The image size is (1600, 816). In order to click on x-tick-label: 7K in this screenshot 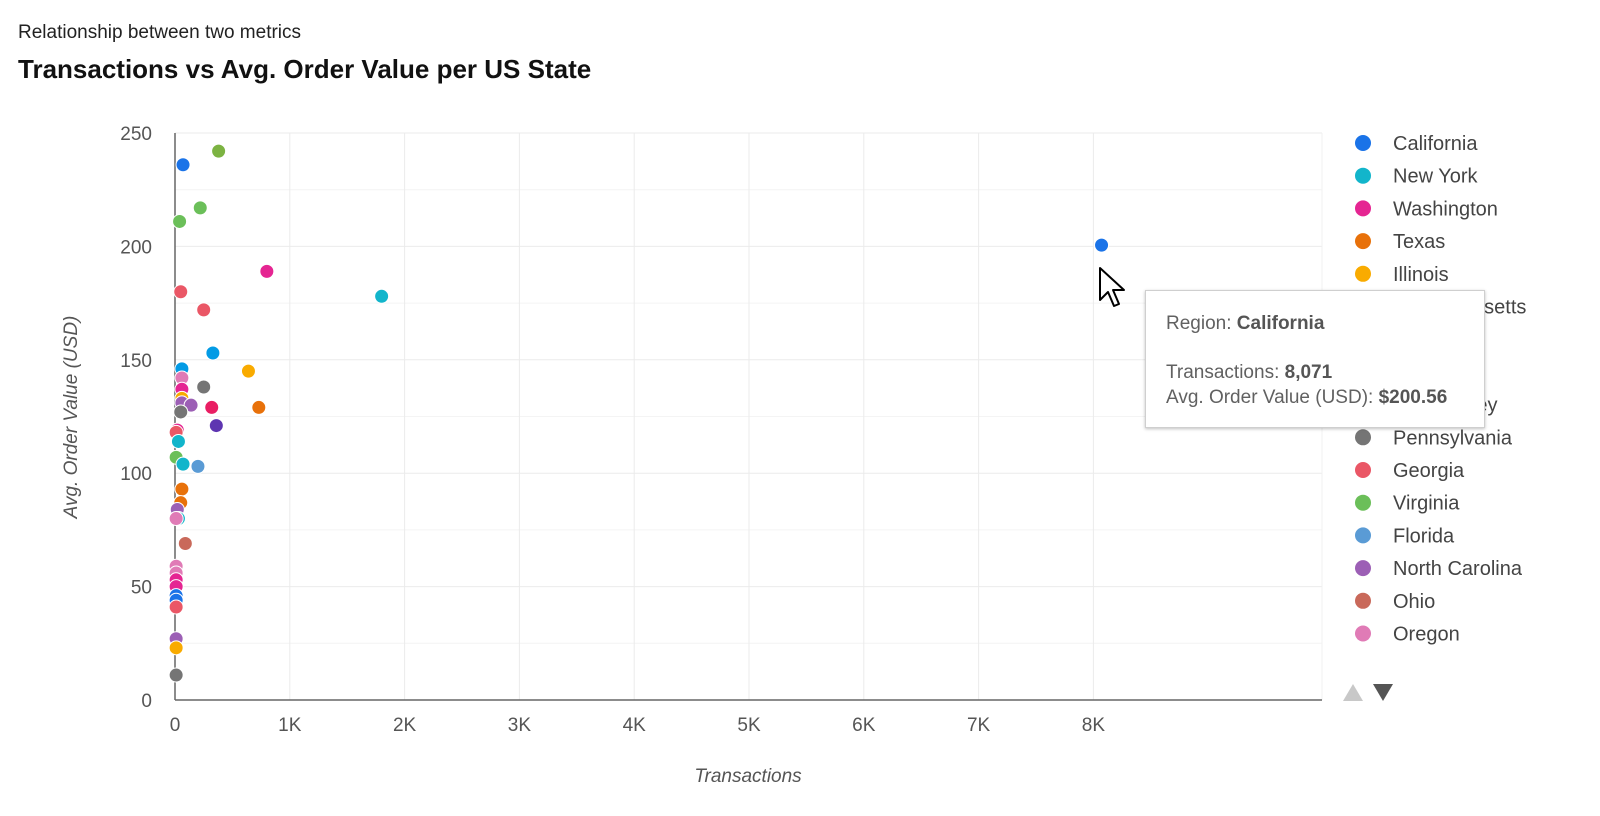, I will do `click(979, 725)`.